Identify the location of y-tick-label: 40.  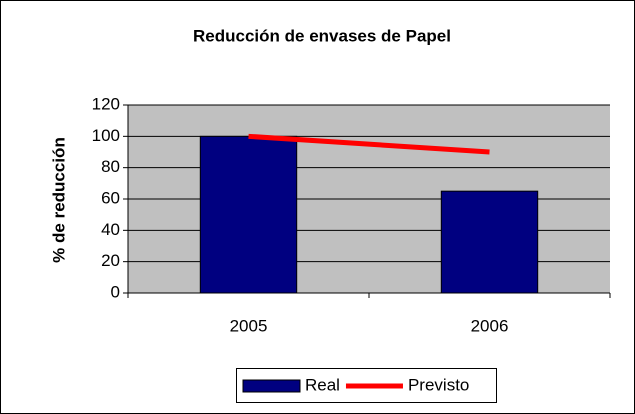
(110, 229).